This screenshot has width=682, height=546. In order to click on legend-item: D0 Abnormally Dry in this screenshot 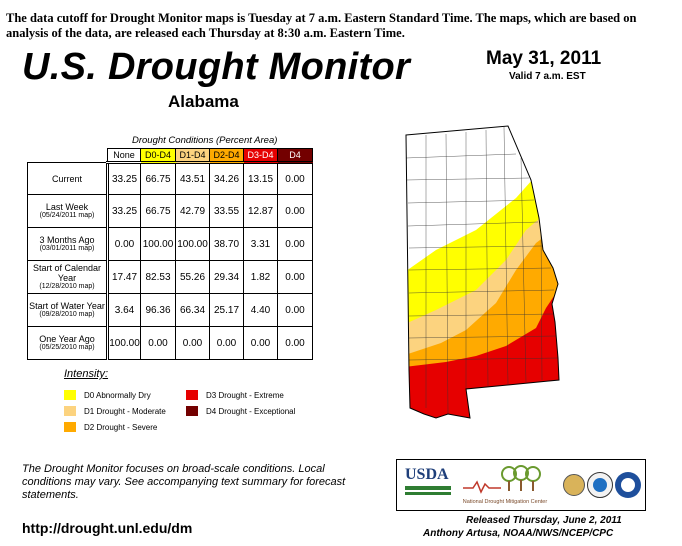, I will do `click(107, 395)`.